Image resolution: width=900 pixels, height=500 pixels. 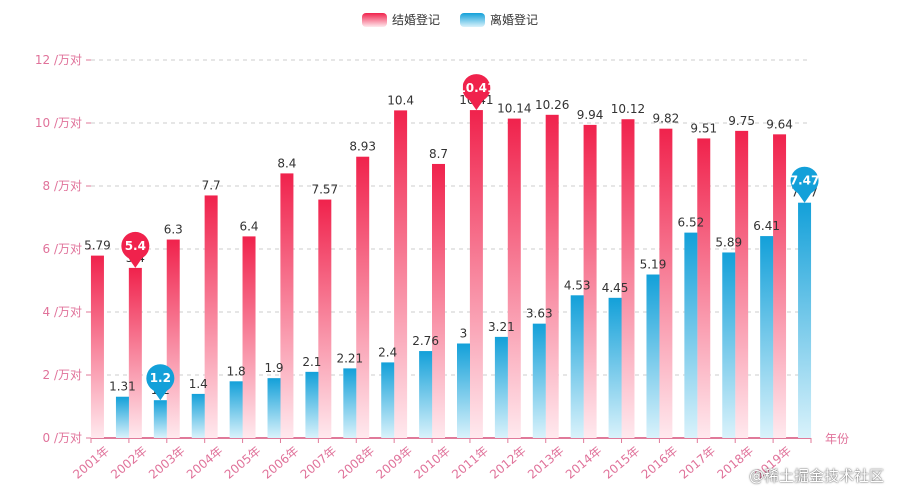 What do you see at coordinates (728, 242) in the screenshot?
I see `data-label-divorce-16: 5.89` at bounding box center [728, 242].